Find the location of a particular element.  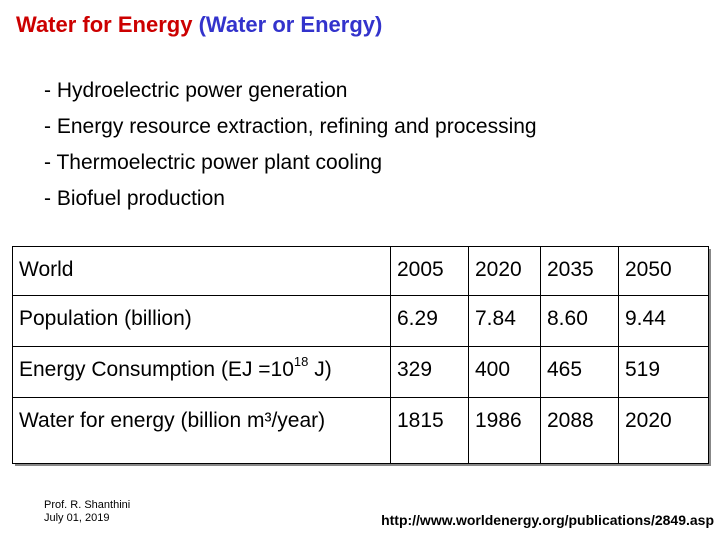

title-main: Water for Energy is located at coordinates (104, 24).